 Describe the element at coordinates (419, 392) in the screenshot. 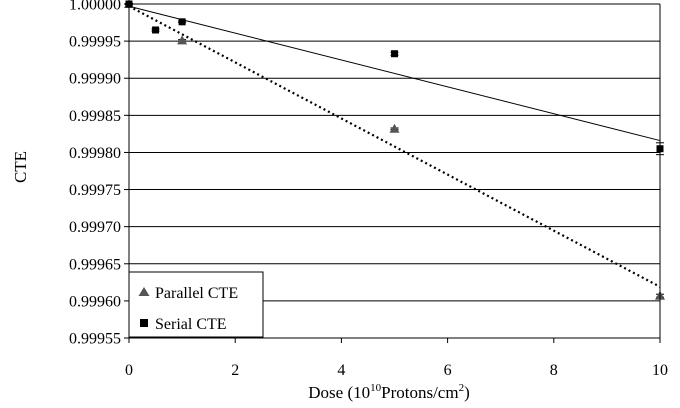

I see `x-axis-title-unit: Protons/cm` at that location.